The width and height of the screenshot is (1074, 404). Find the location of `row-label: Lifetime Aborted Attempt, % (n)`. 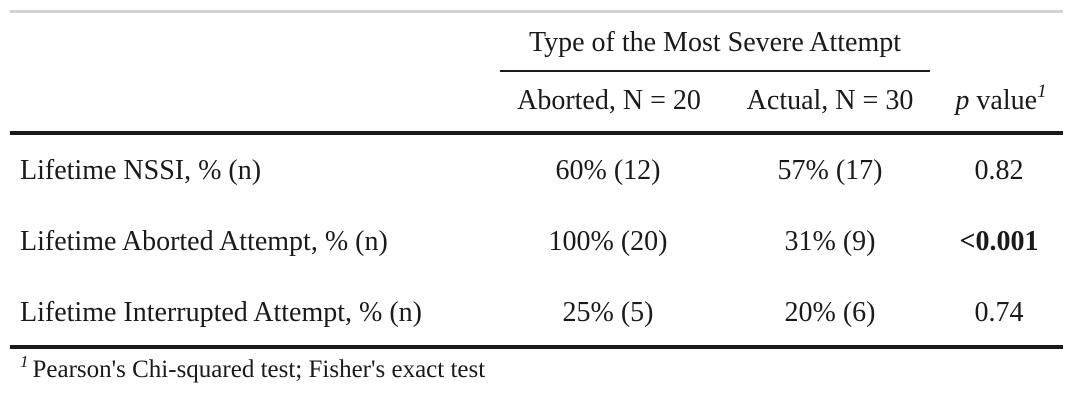

row-label: Lifetime Aborted Attempt, % (n) is located at coordinates (204, 241).